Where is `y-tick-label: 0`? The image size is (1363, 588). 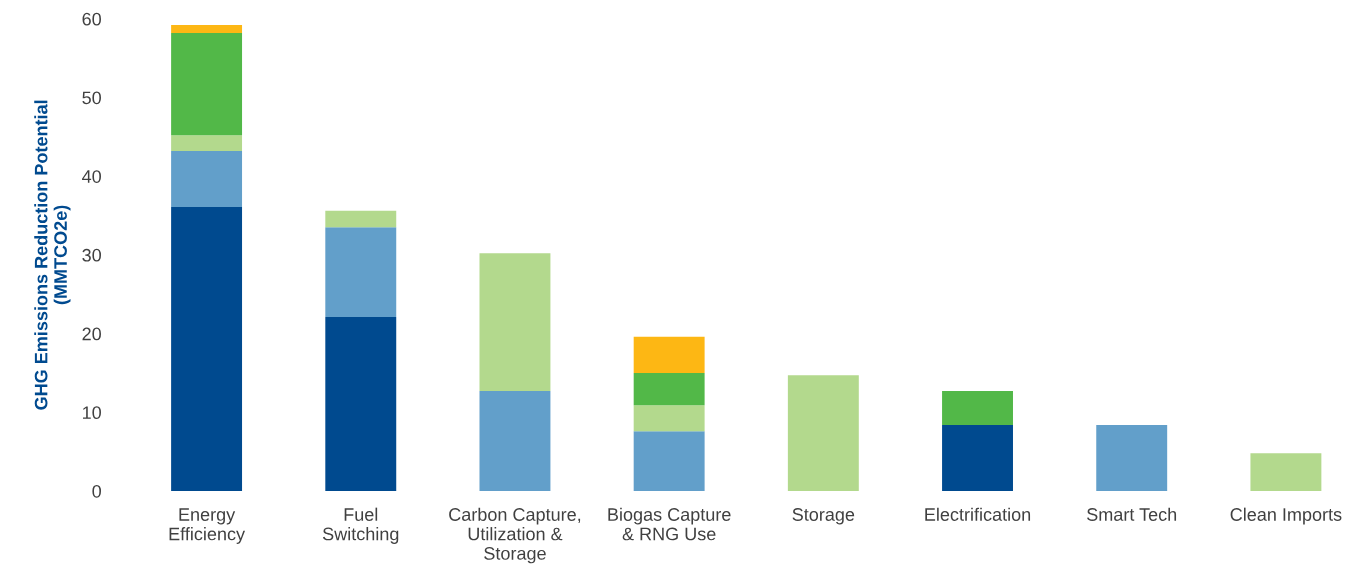
y-tick-label: 0 is located at coordinates (96, 491).